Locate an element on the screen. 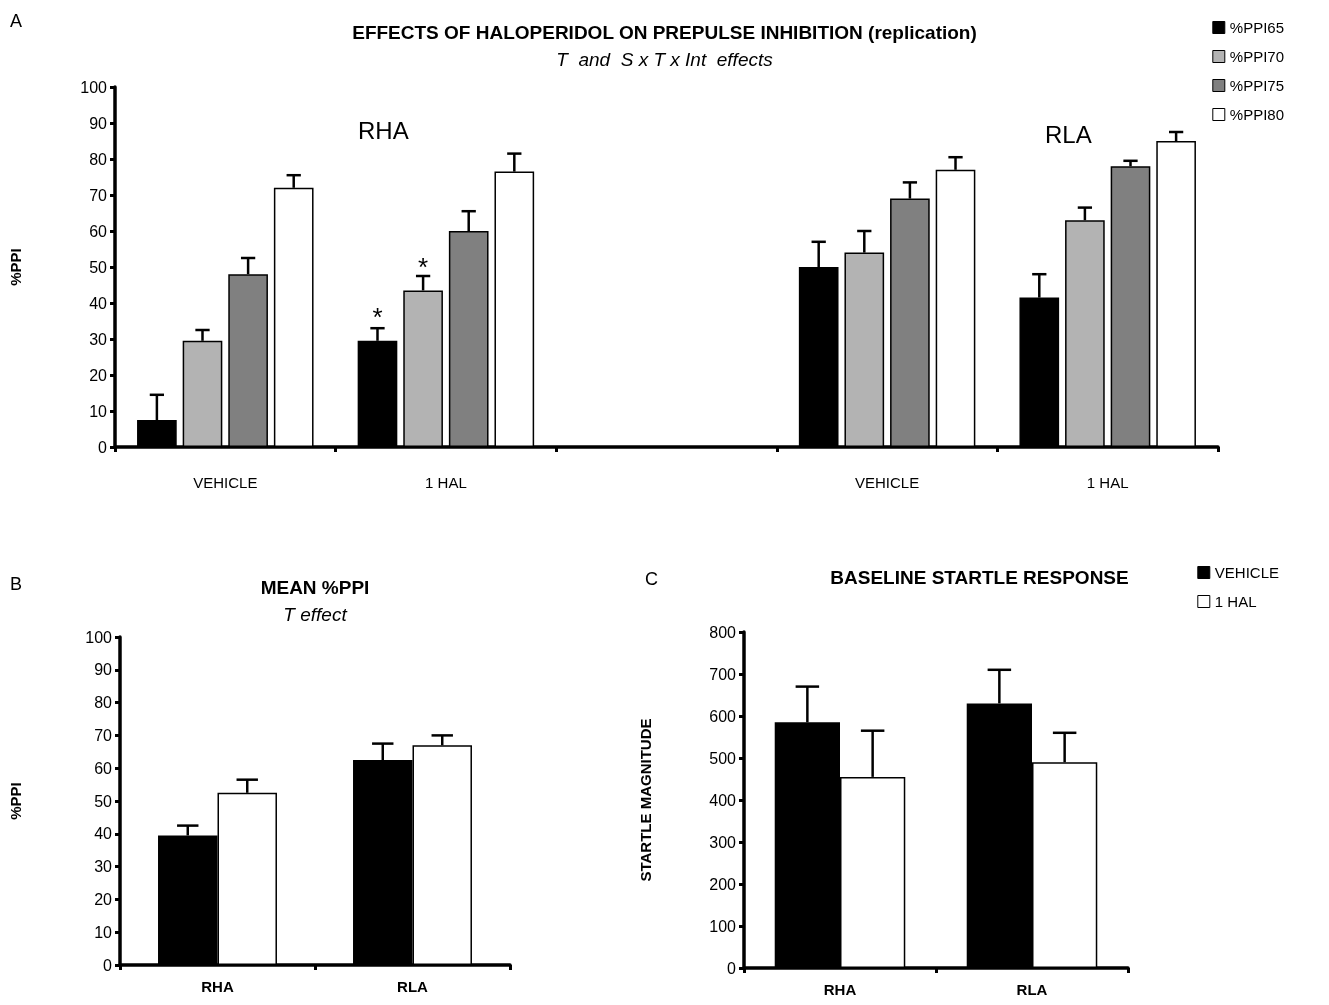 This screenshot has height=1005, width=1329. annotation: RHA is located at coordinates (383, 130).